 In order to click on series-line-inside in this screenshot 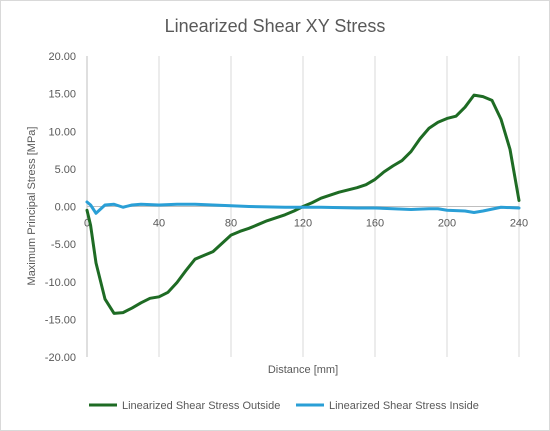, I will do `click(303, 207)`.